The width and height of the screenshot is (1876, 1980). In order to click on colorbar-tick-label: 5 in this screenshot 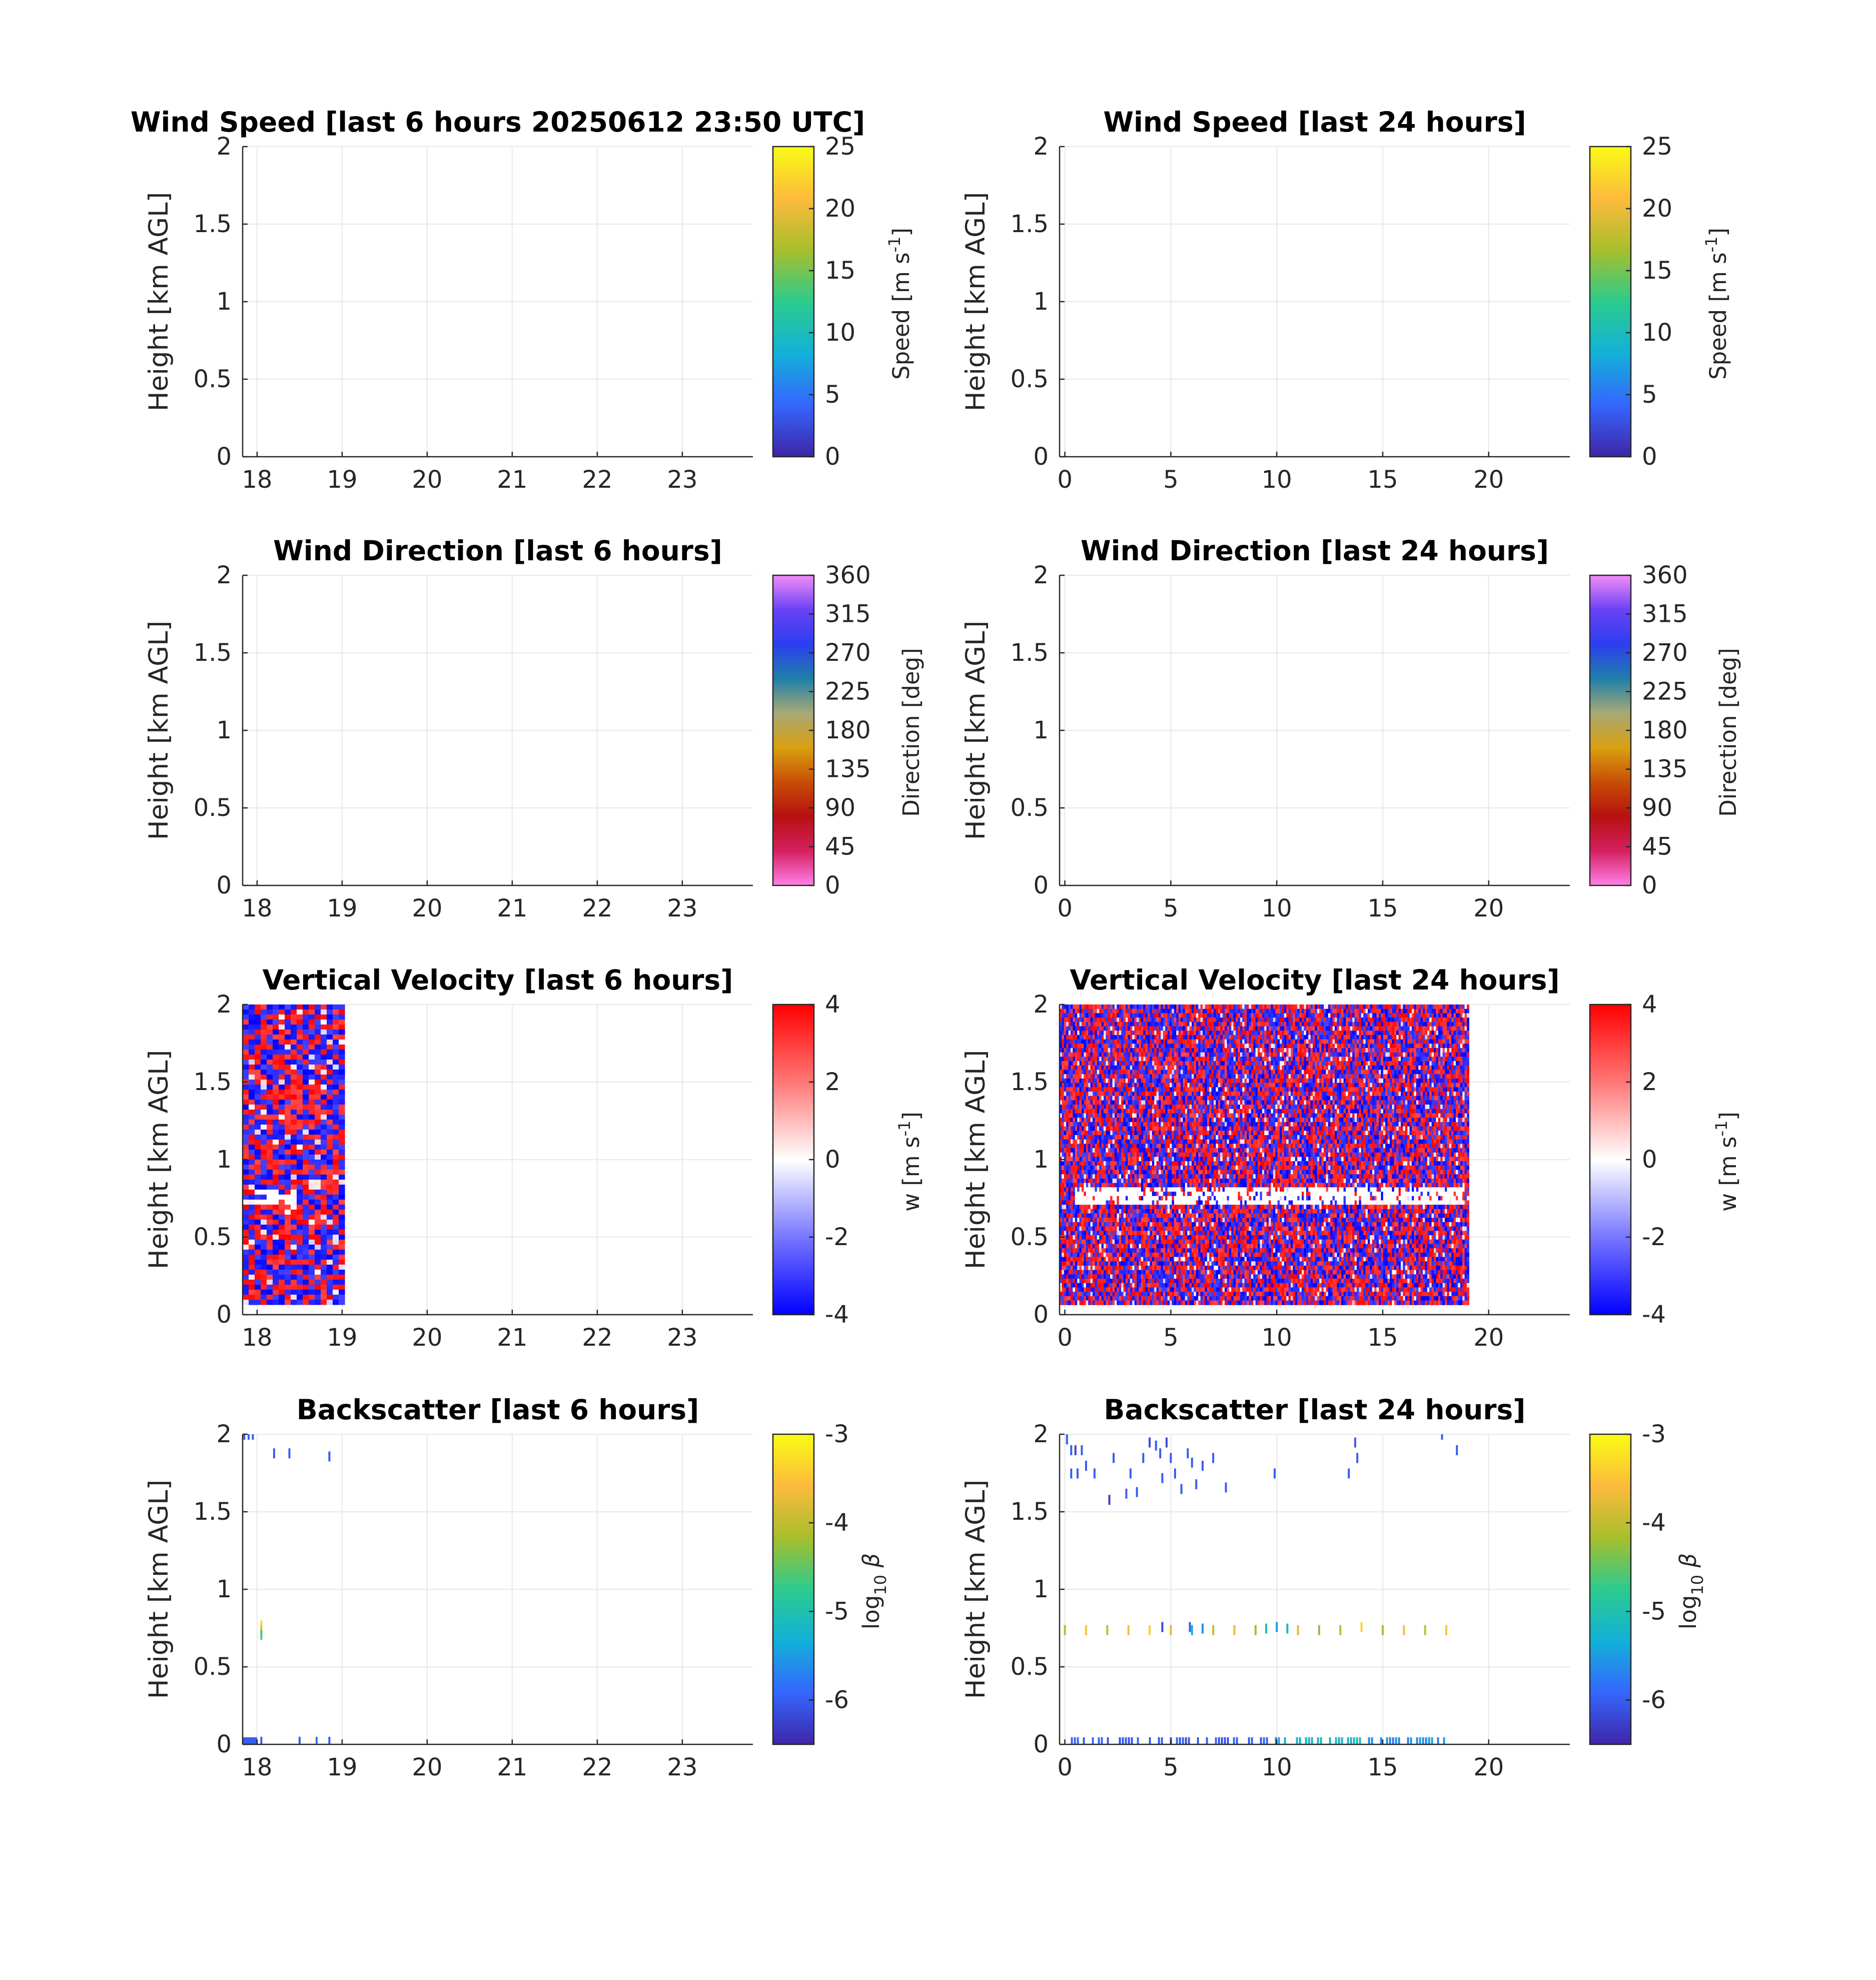, I will do `click(832, 395)`.